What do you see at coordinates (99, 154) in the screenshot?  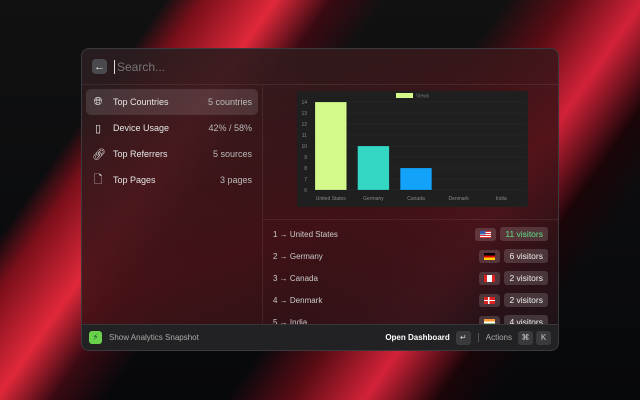 I see `link-icon: 🔗︎` at bounding box center [99, 154].